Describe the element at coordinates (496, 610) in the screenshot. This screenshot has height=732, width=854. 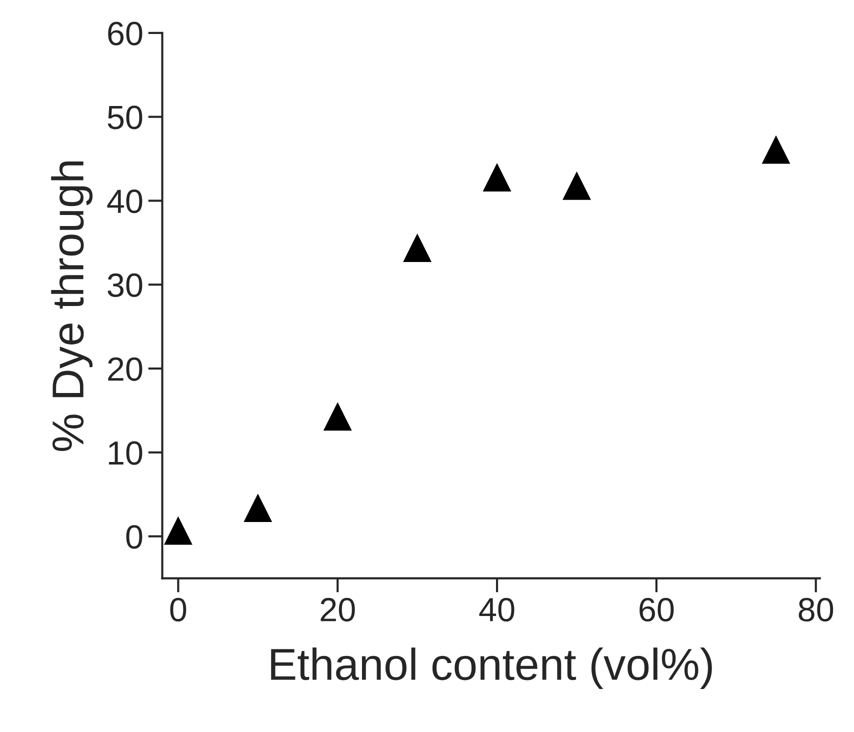
I see `x-tick-label: 40` at that location.